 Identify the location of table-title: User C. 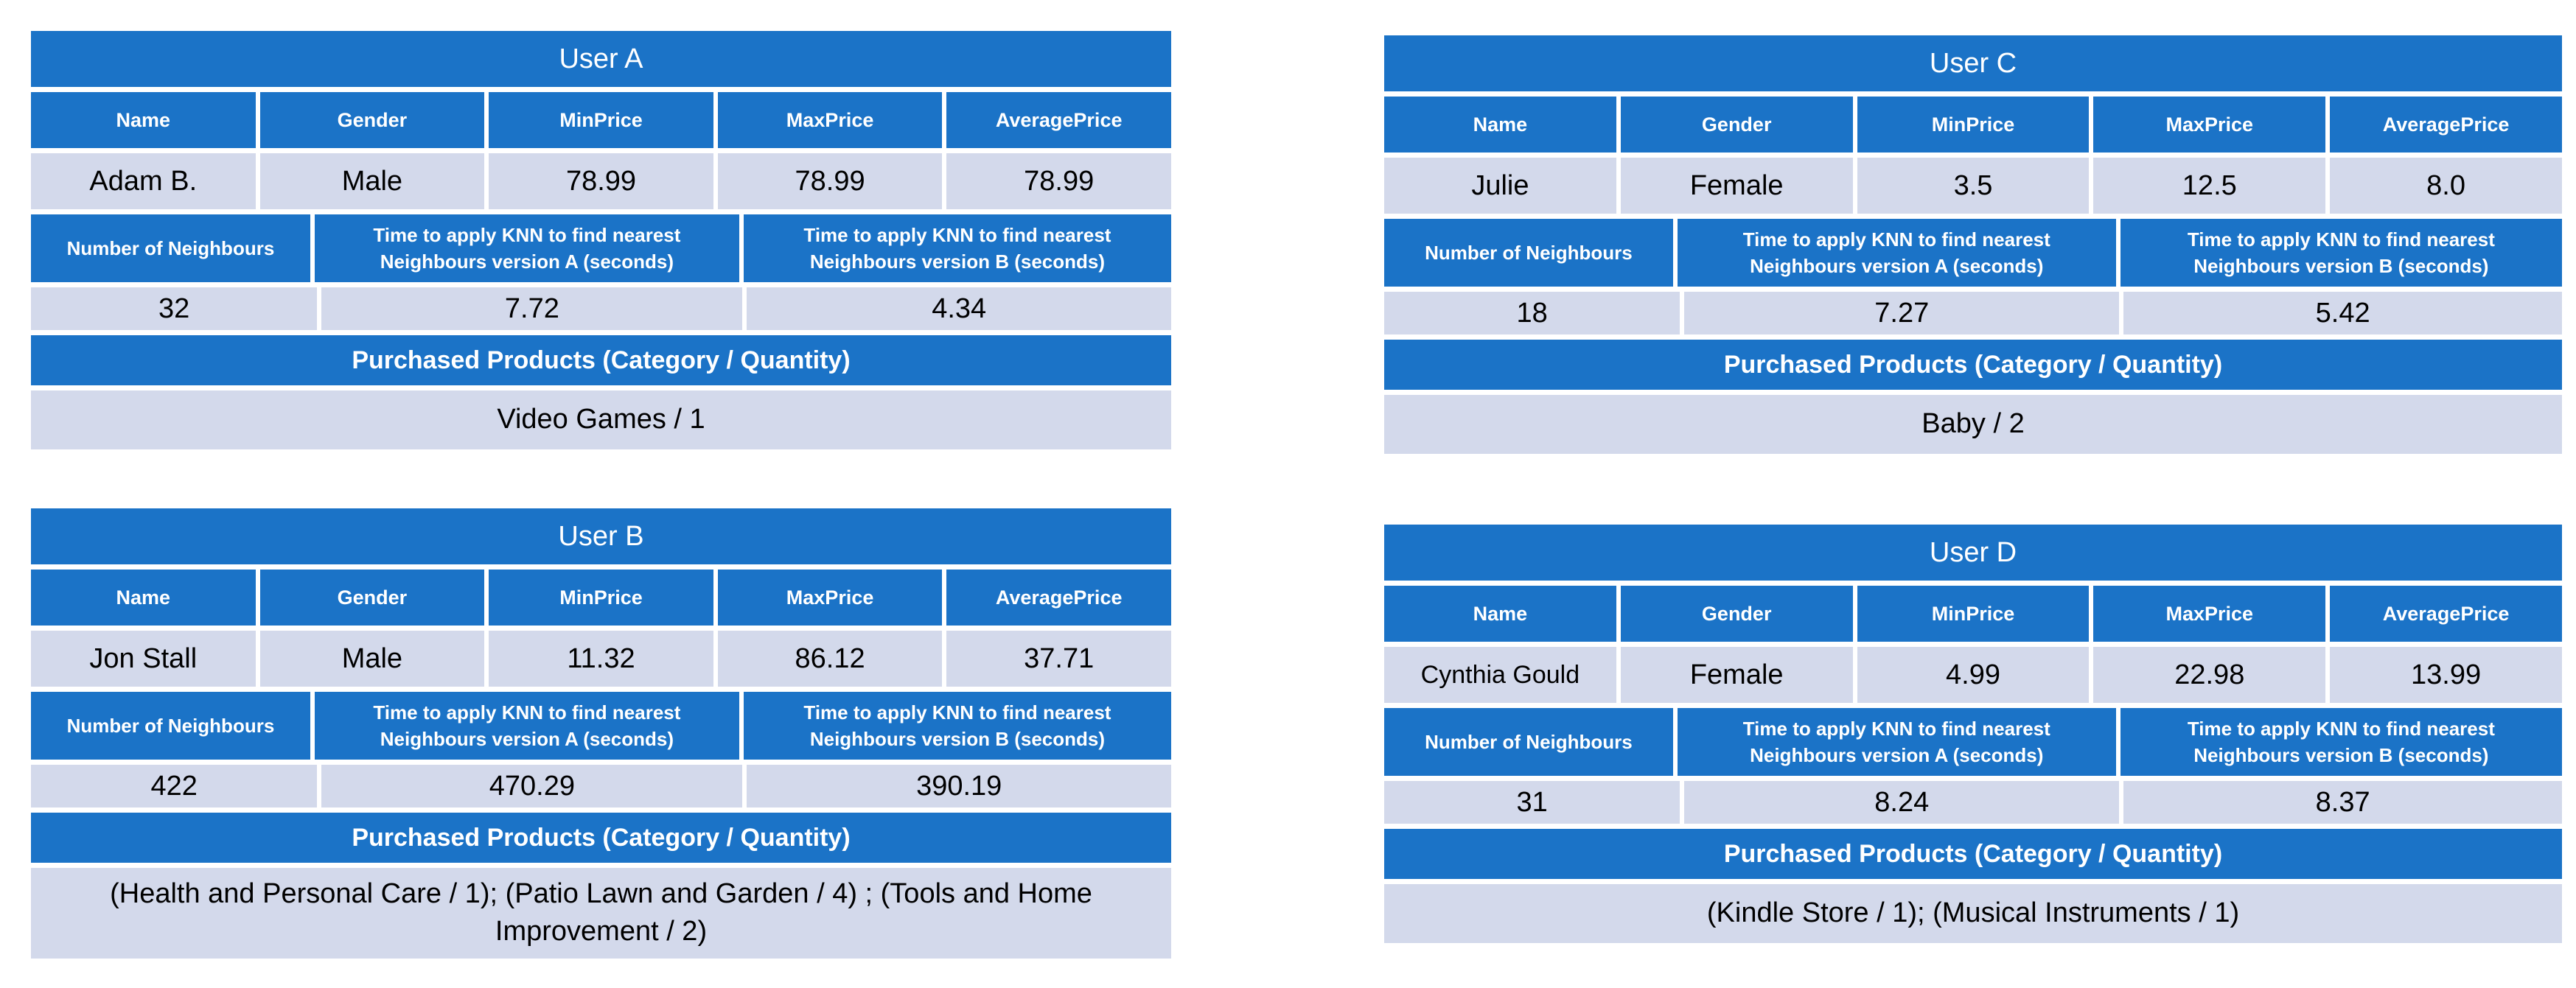
(1973, 63).